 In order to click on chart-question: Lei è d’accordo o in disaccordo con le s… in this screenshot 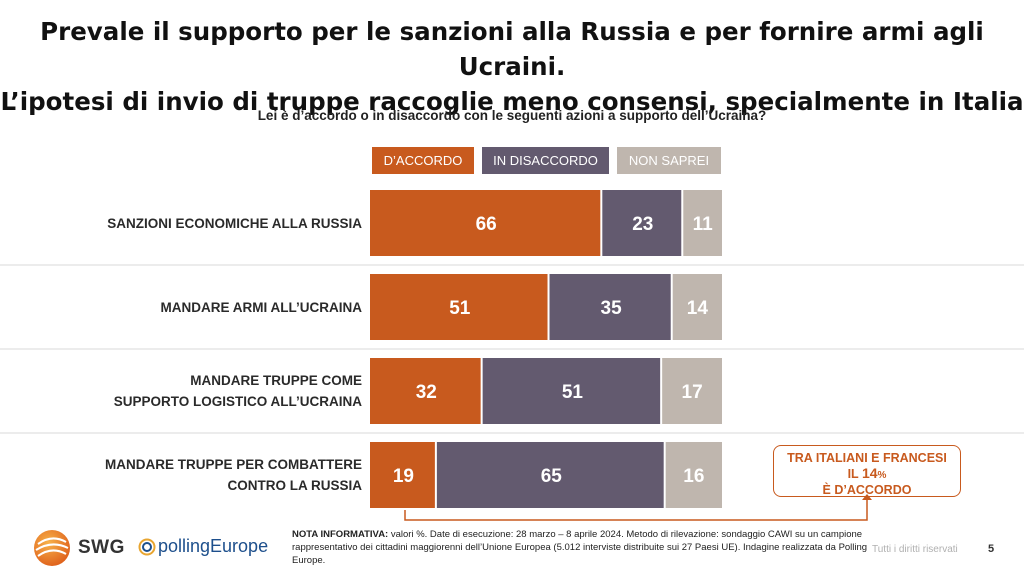, I will do `click(512, 115)`.